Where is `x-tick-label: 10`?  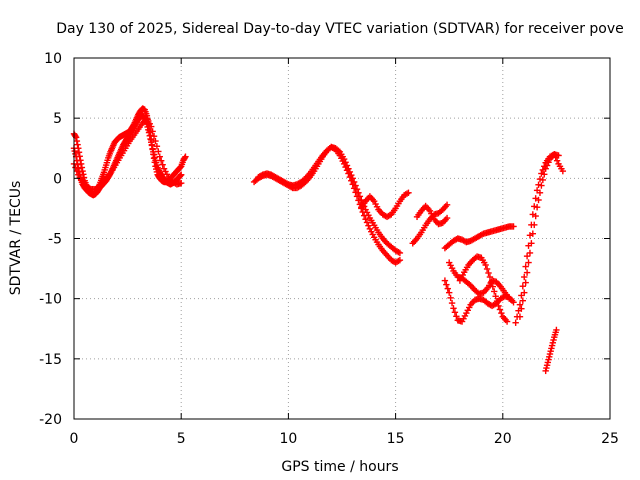
x-tick-label: 10 is located at coordinates (288, 439).